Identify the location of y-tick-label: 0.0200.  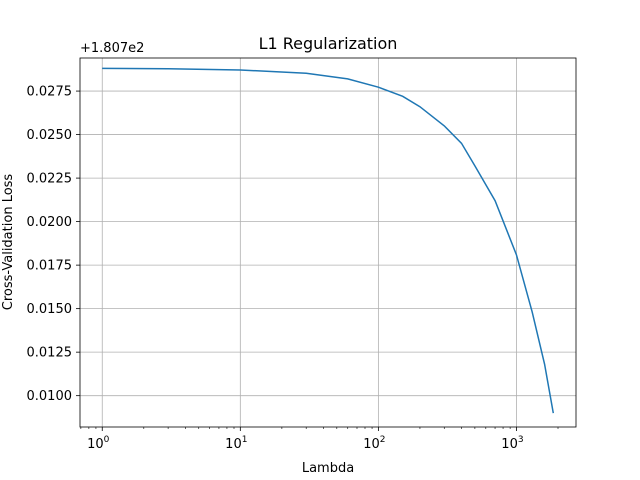
(50, 222).